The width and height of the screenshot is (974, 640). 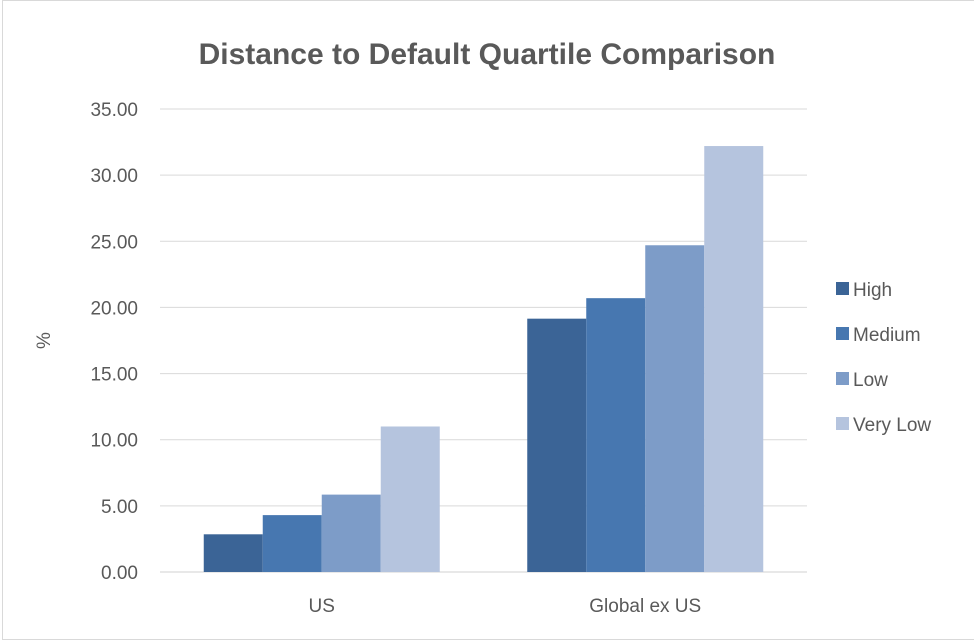 I want to click on y-tick-label: 35.00, so click(x=114, y=110).